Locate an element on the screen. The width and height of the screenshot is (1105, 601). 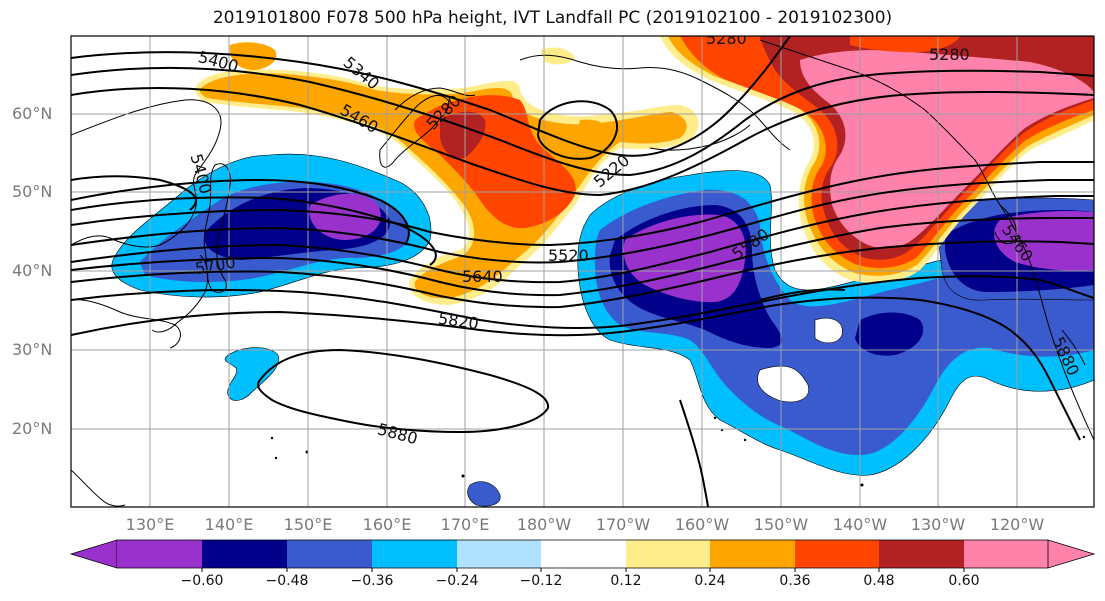
lon-label: 160°E is located at coordinates (387, 524).